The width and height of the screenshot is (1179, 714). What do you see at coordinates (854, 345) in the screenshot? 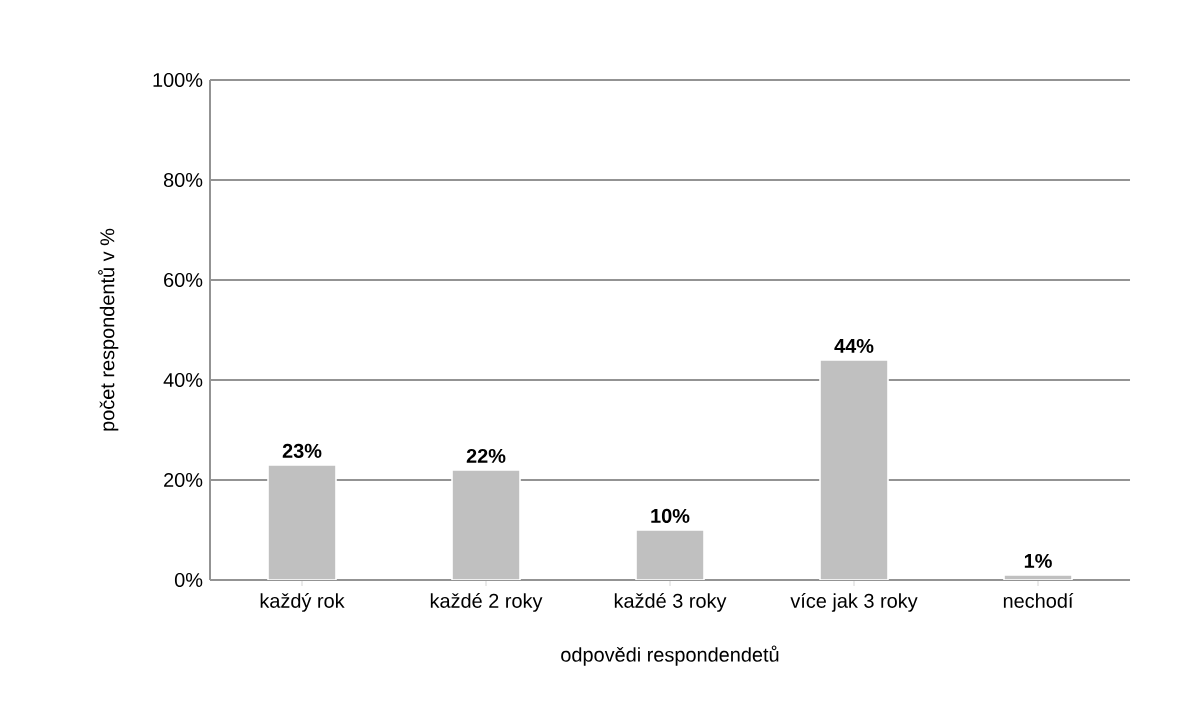
I see `data-label: 44%` at bounding box center [854, 345].